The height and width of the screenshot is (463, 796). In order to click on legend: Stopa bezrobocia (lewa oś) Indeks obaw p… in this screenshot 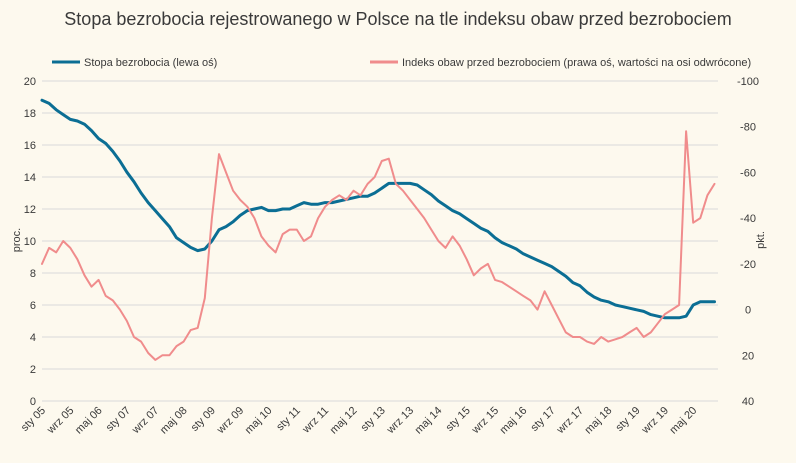, I will do `click(401, 63)`.